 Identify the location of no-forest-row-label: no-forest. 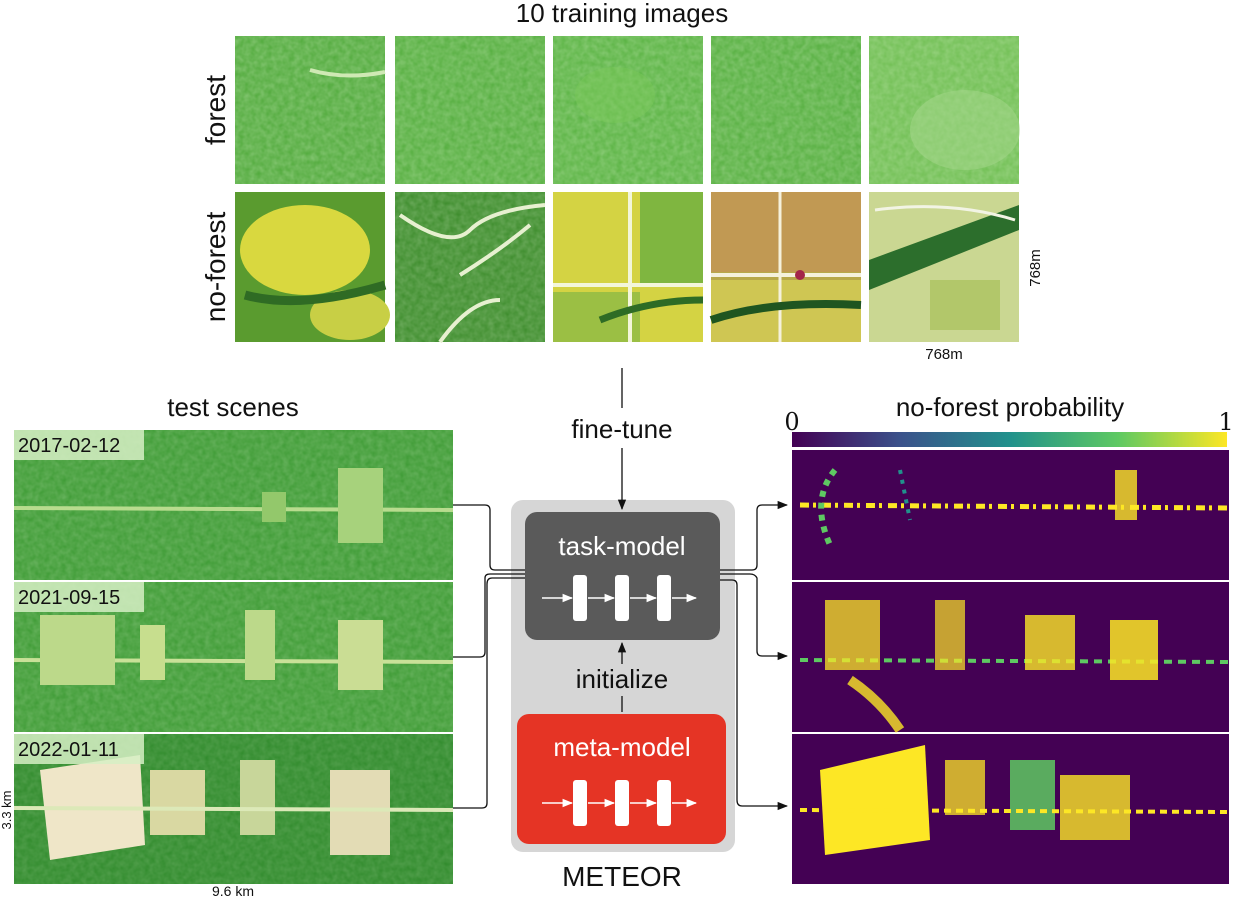
(215, 267).